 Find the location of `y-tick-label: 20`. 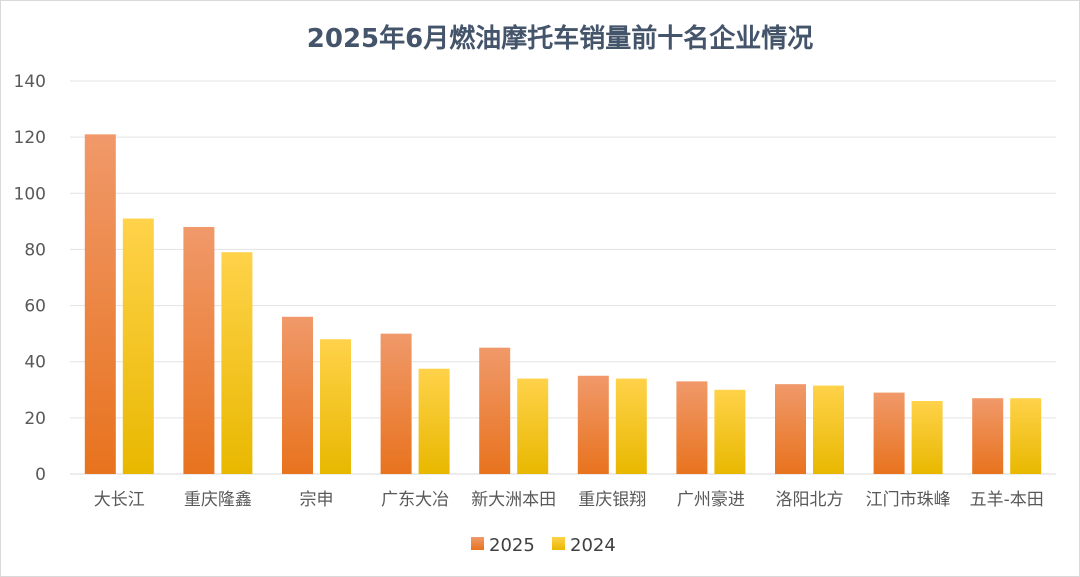

y-tick-label: 20 is located at coordinates (35, 419).